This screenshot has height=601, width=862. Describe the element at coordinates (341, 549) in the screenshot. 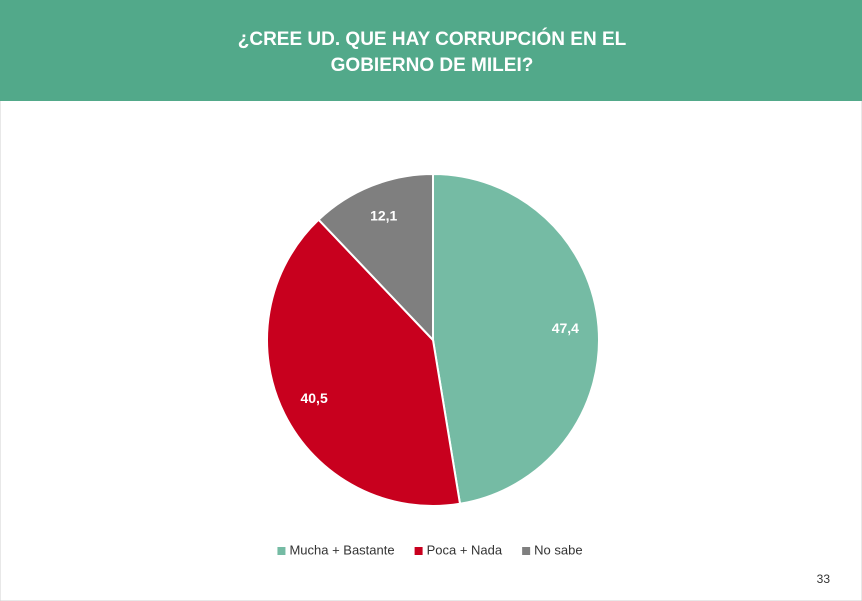

I see `legend-label: Mucha + Bastante` at that location.